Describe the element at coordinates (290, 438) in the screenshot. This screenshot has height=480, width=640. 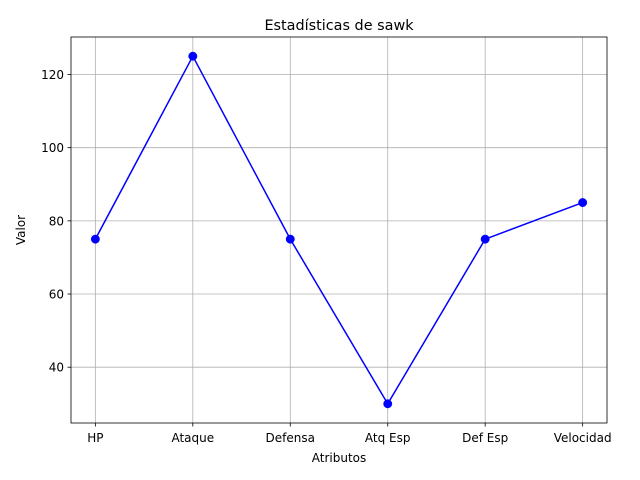
I see `x-tick-label: Defensa` at that location.